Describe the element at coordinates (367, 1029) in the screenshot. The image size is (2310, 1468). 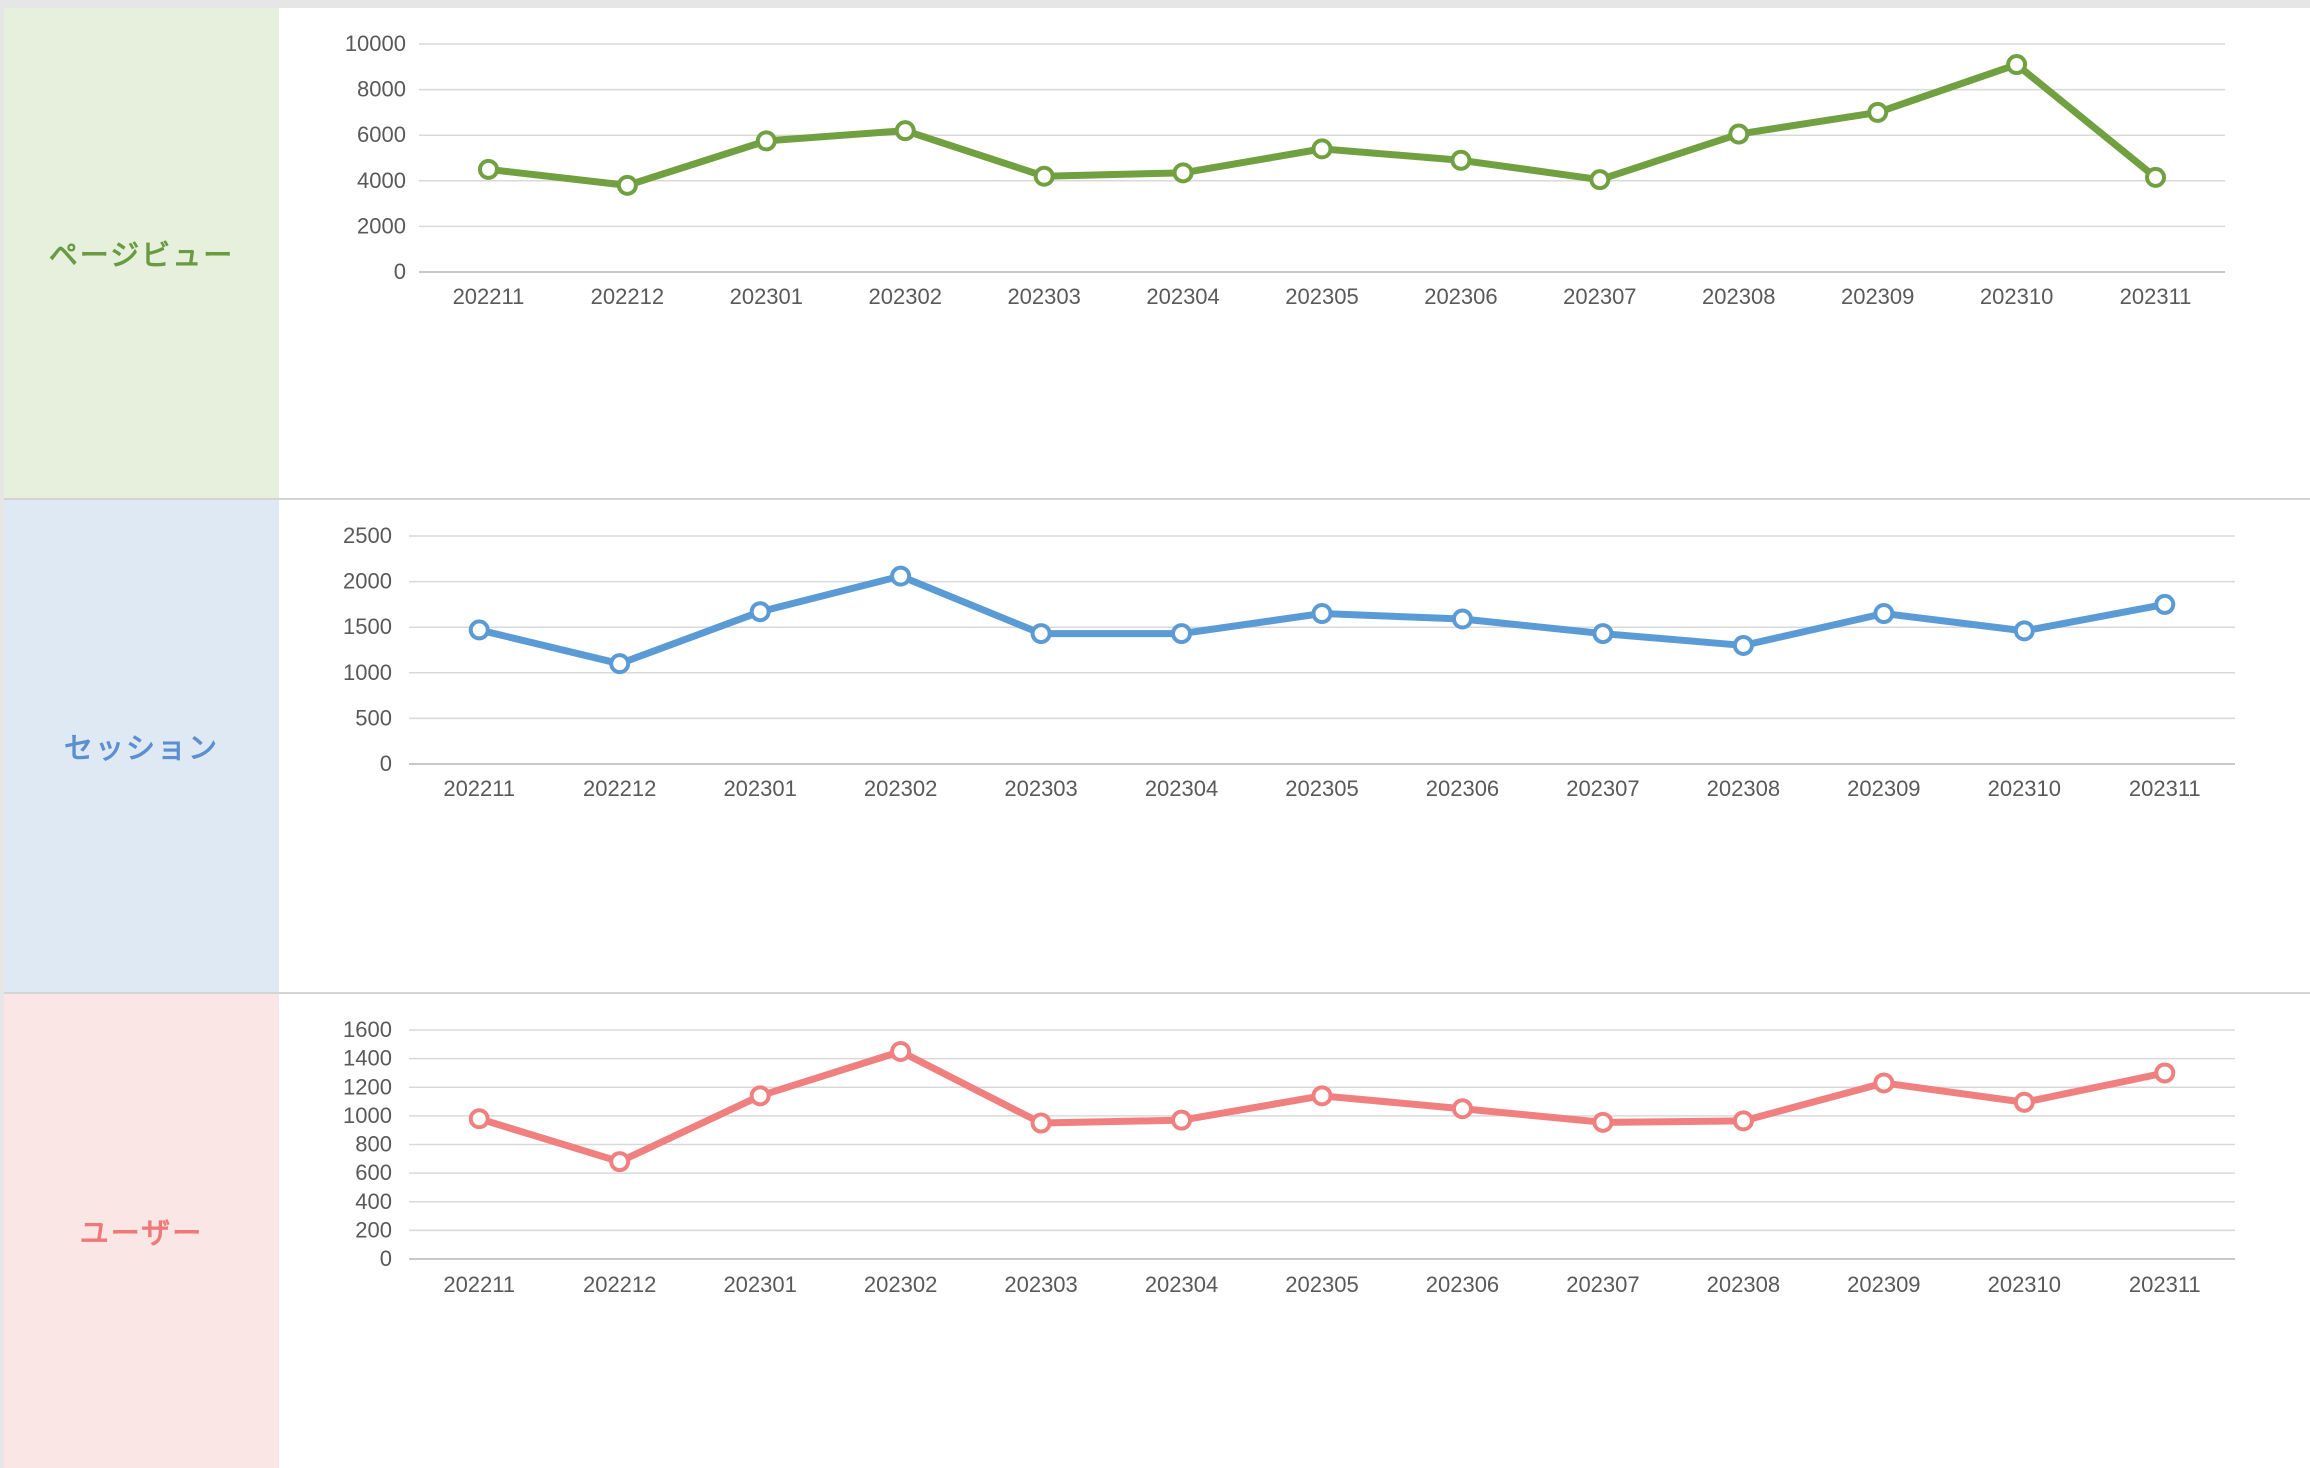
I see `y-tick-label: 1600` at that location.